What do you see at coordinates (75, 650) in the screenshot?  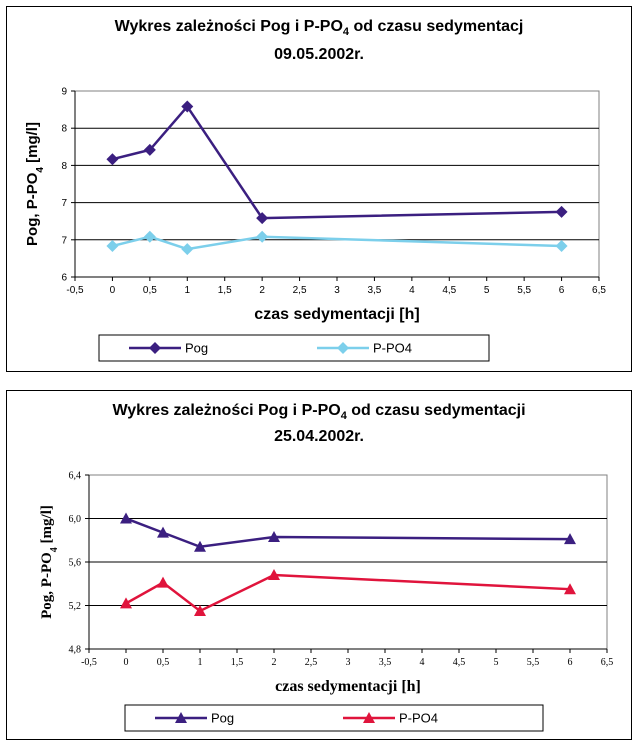 I see `y-tick-label: 4,8` at bounding box center [75, 650].